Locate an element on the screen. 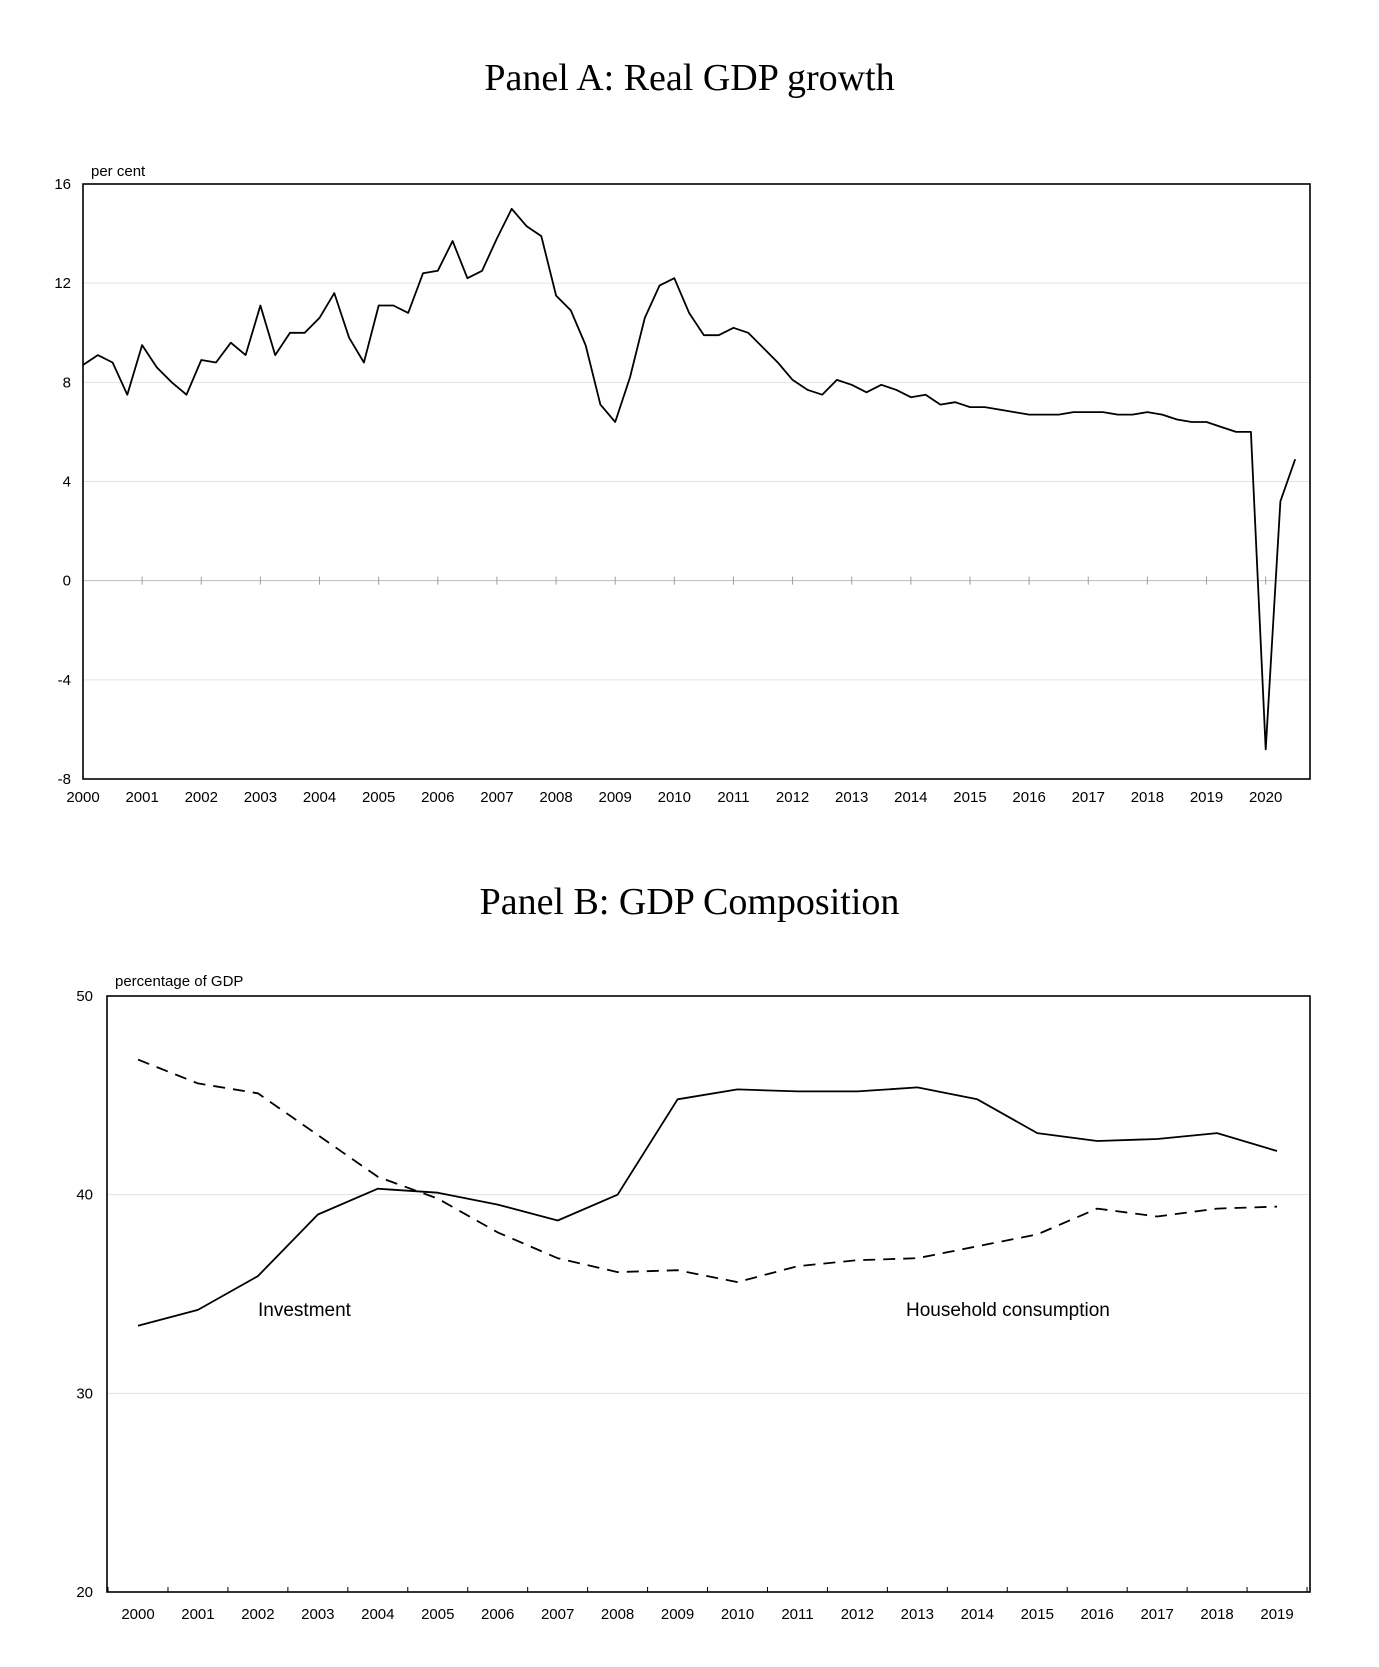 The height and width of the screenshot is (1667, 1379). series-line-investment is located at coordinates (707, 1206).